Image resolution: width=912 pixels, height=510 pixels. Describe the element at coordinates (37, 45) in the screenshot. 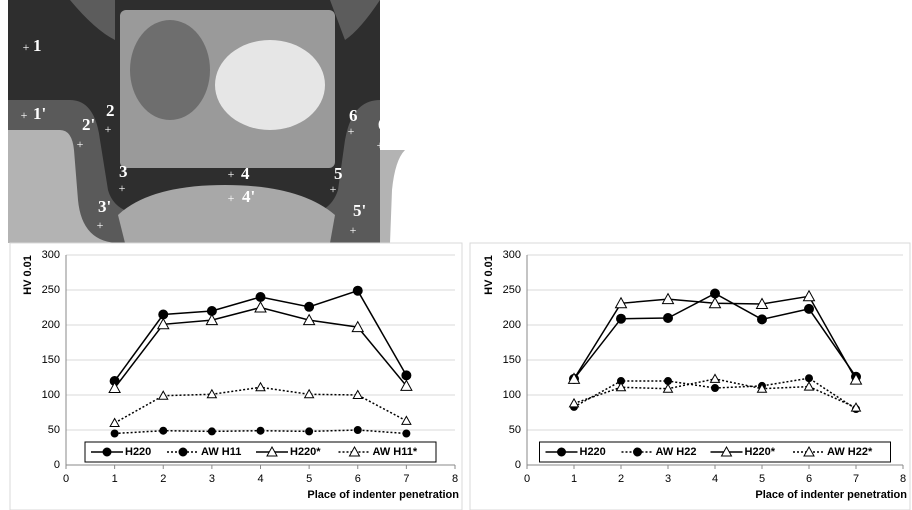

I see `photo-label: 1` at that location.